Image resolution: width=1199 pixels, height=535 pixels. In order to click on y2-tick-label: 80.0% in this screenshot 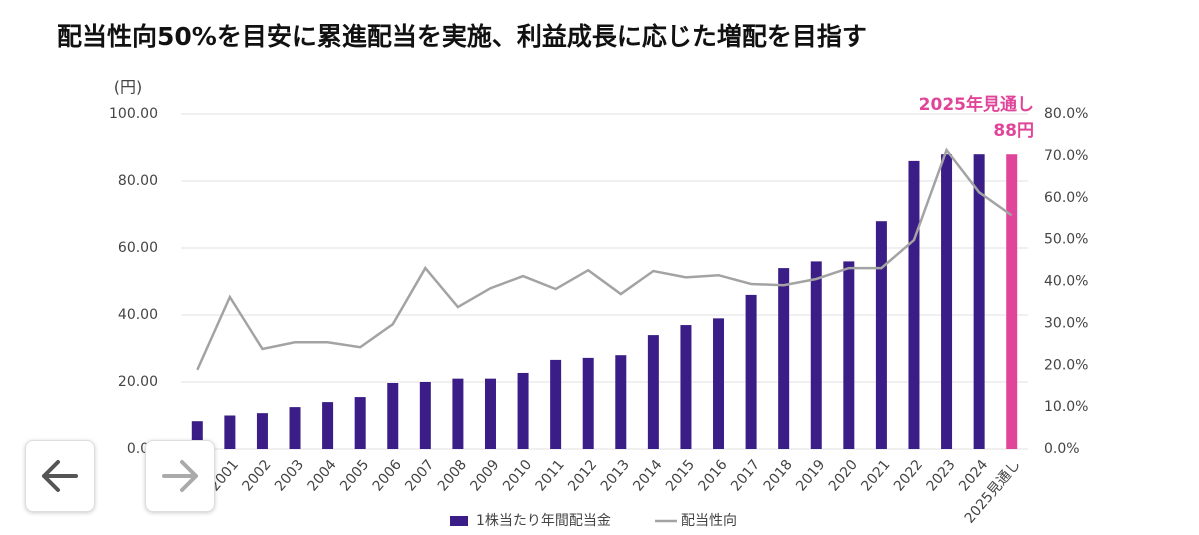, I will do `click(1066, 114)`.